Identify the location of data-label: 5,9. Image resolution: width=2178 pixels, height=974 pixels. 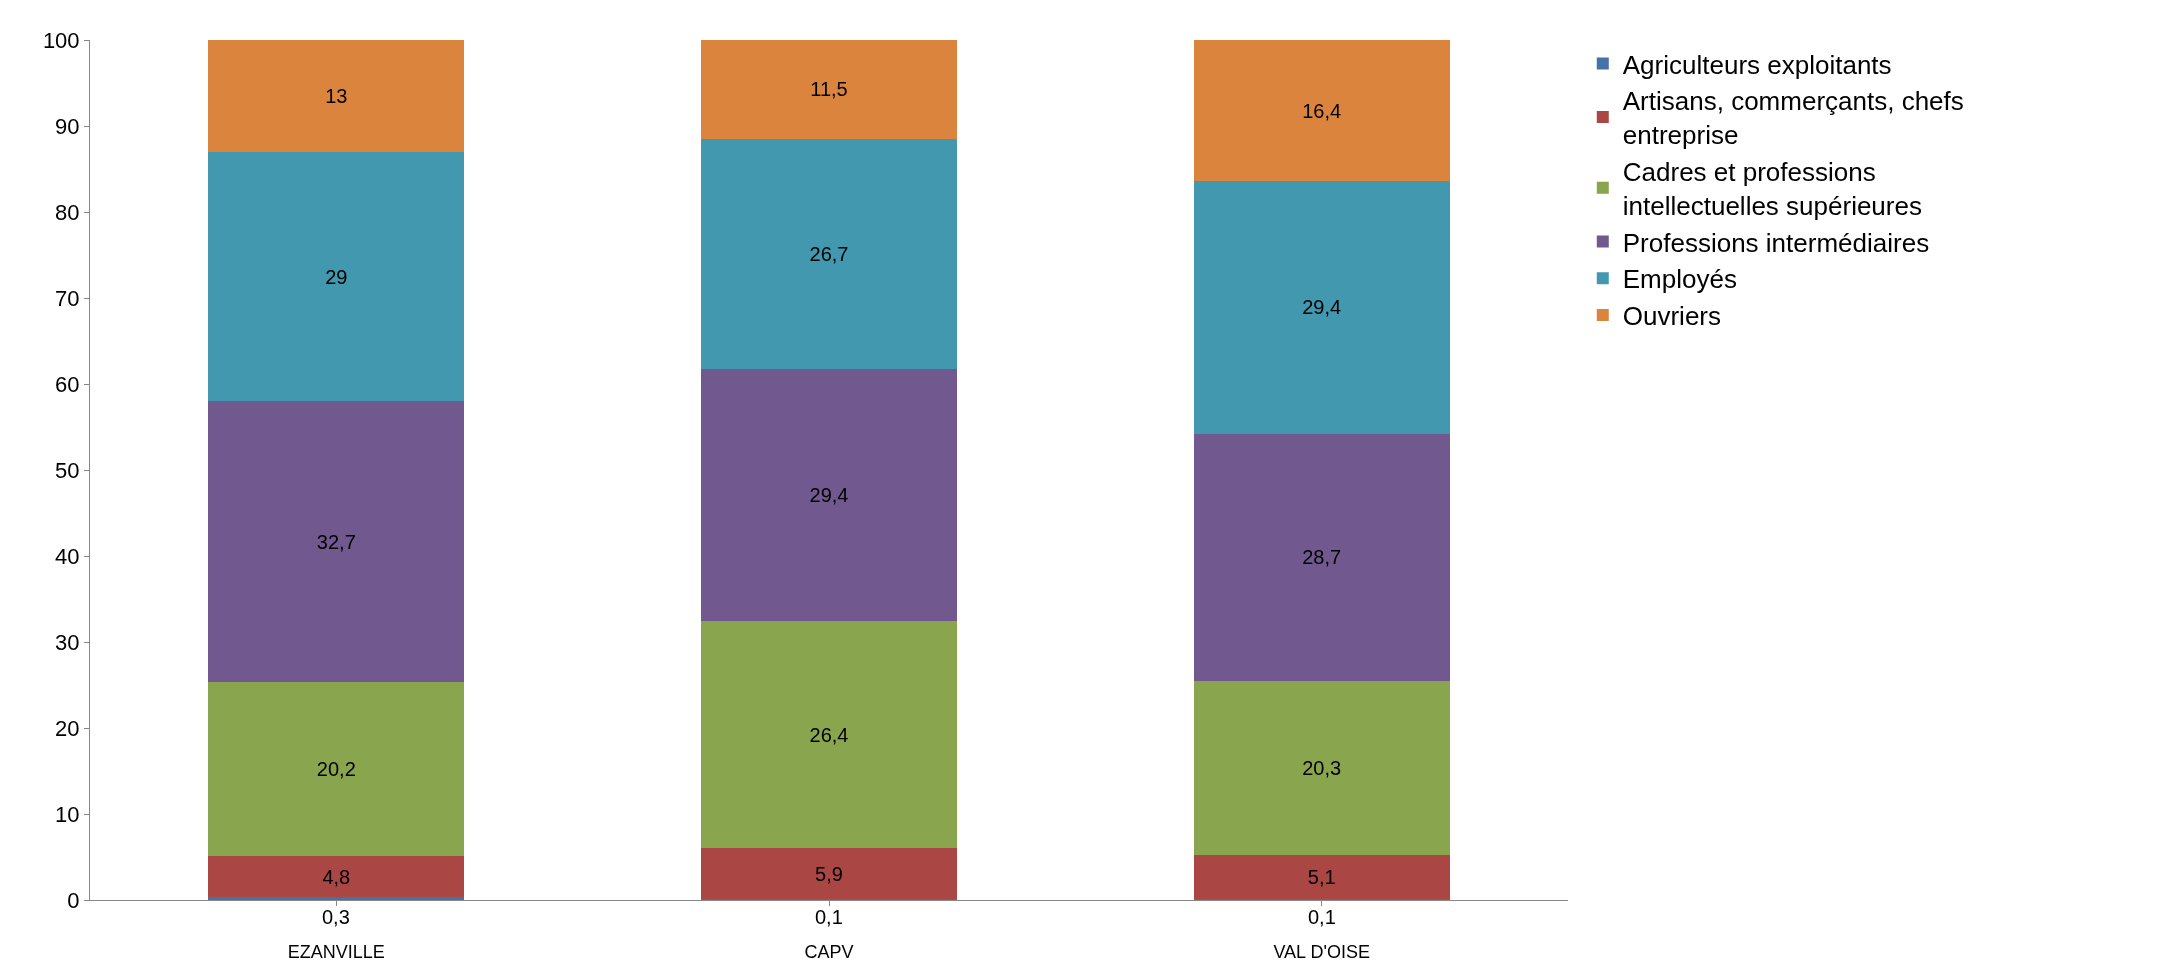
(829, 873).